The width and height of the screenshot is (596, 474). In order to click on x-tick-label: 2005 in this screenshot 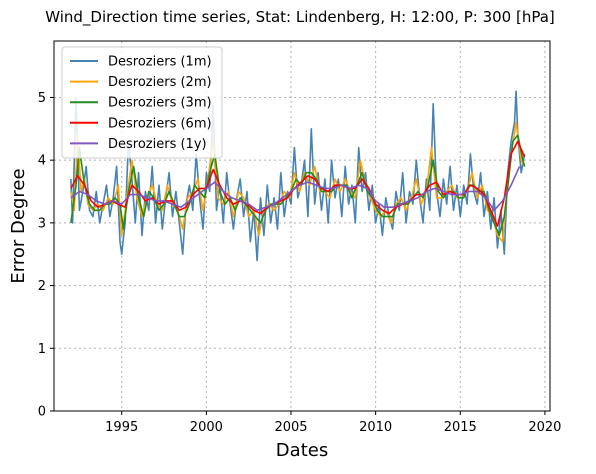, I will do `click(290, 427)`.